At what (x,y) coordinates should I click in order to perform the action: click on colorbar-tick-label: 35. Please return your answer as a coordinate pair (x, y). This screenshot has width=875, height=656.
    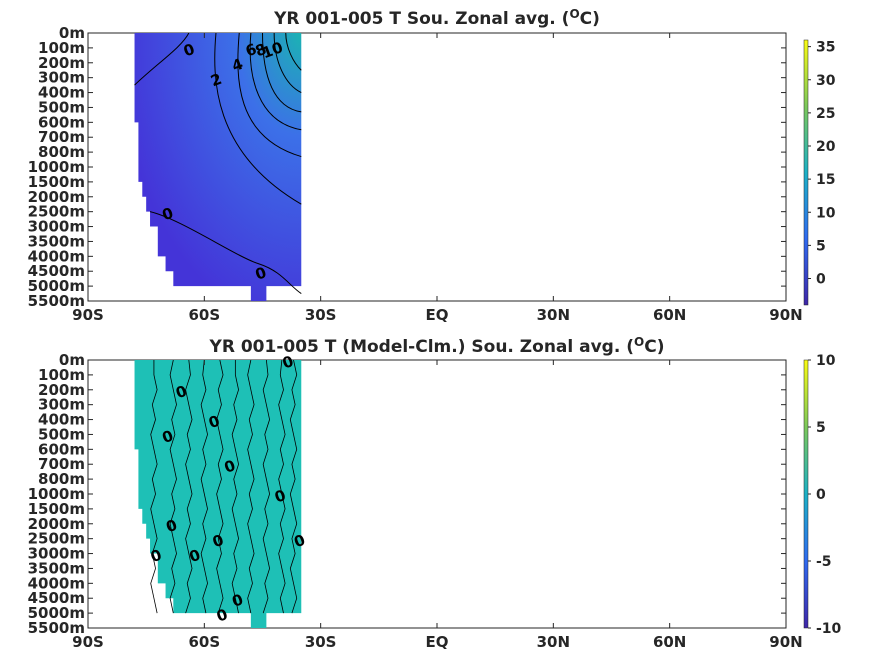
    Looking at the image, I should click on (825, 48).